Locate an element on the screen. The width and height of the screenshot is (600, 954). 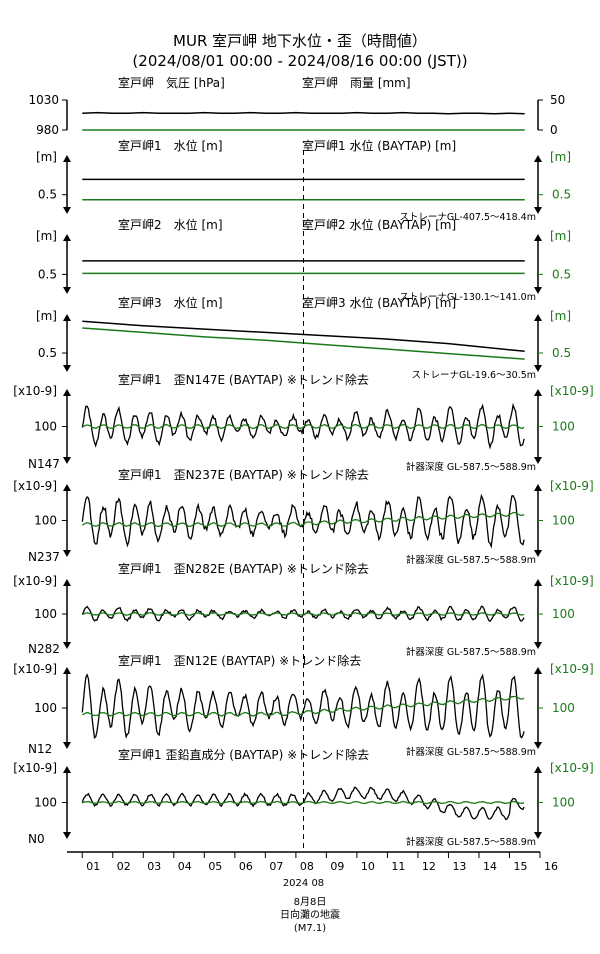
x-axis: 01 02 03 04 05 06 07 08 09 10 11 12 13 14 15 16 2024 08 is located at coordinates (312, 870).